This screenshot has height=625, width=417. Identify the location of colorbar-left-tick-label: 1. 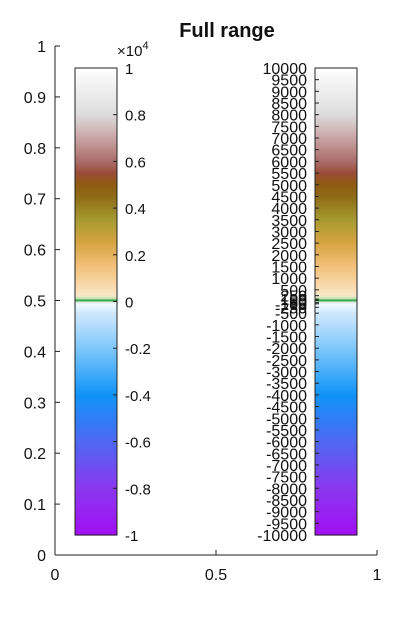
(129, 69).